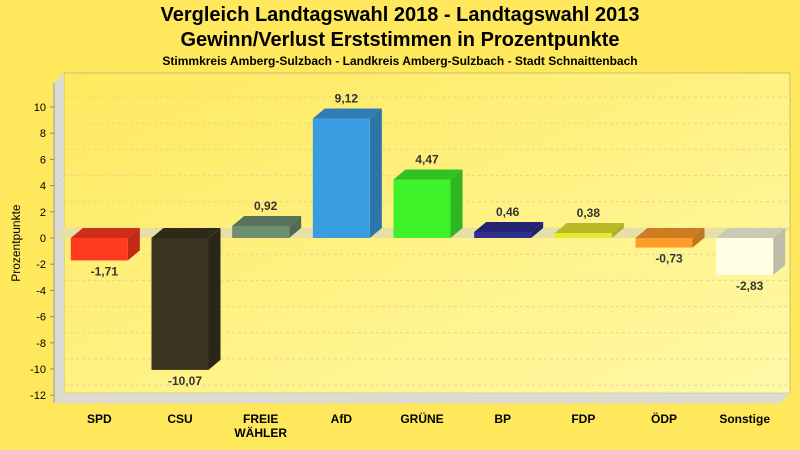  What do you see at coordinates (180, 304) in the screenshot?
I see `bar-csu` at bounding box center [180, 304].